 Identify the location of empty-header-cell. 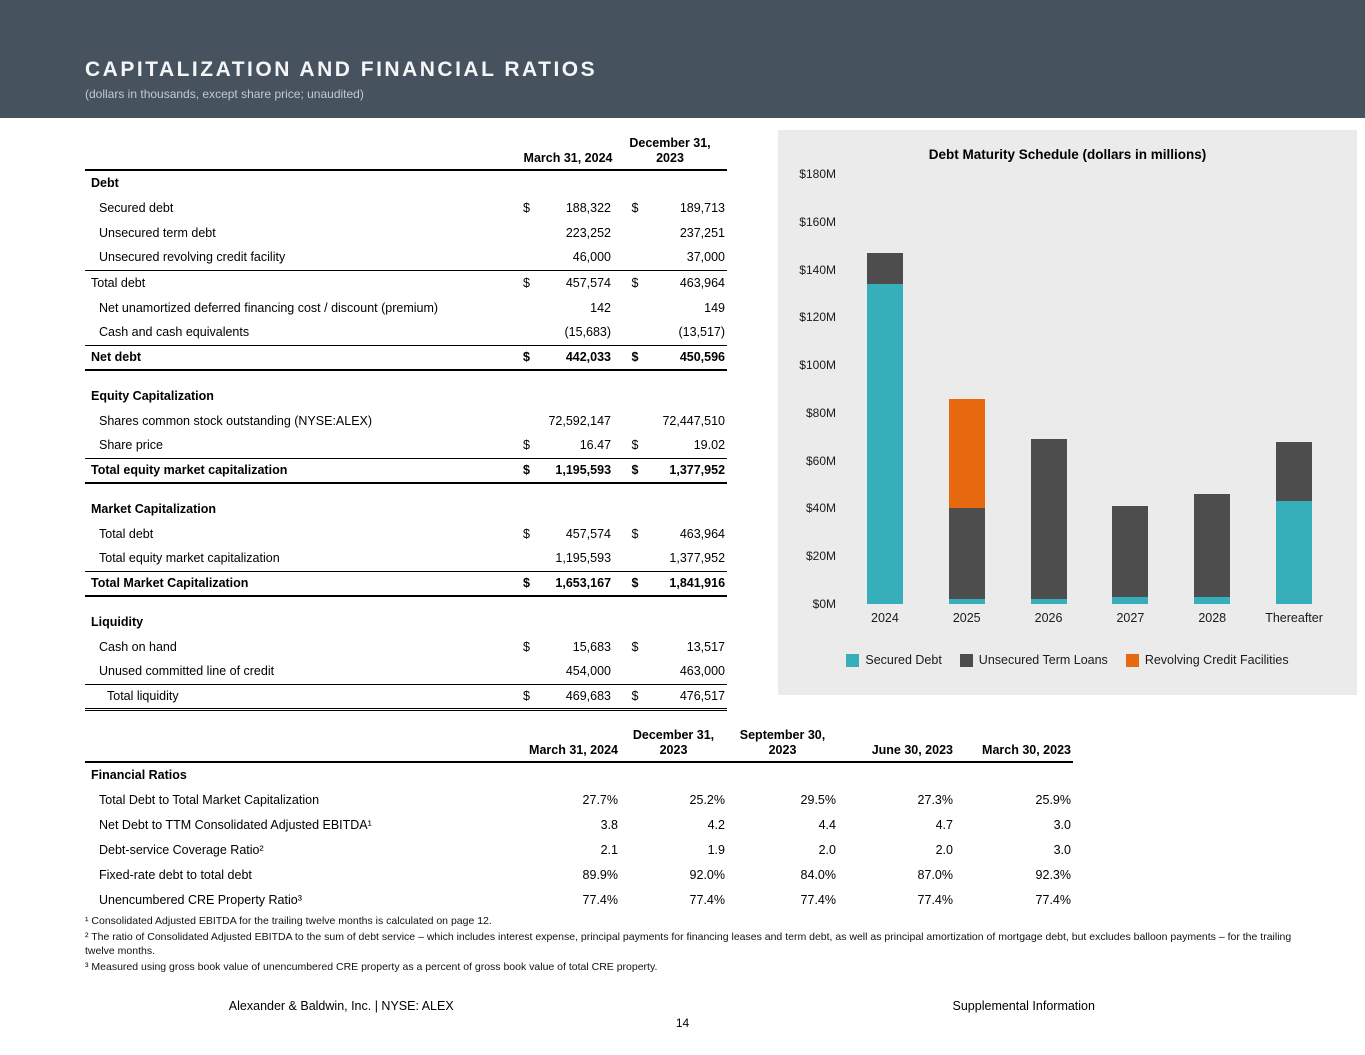
(282, 741).